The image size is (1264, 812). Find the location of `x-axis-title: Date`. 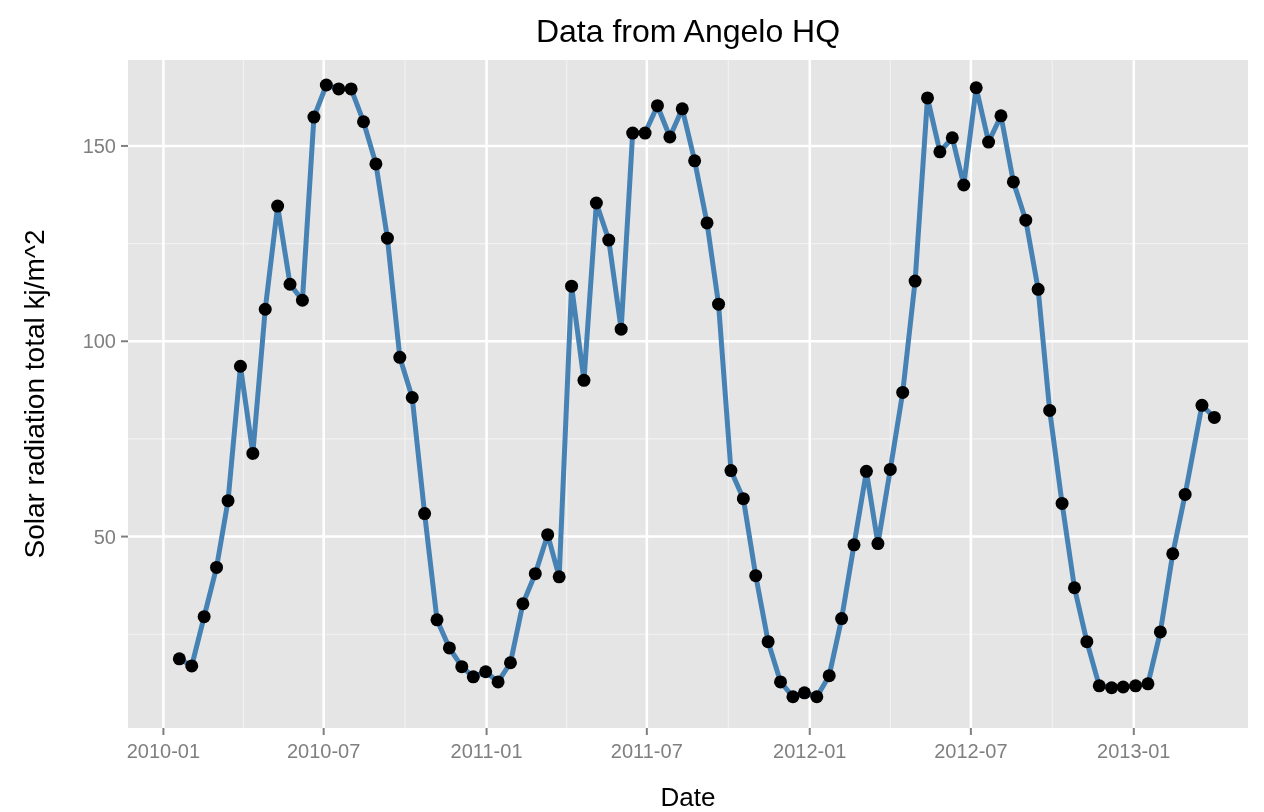

x-axis-title: Date is located at coordinates (688, 797).